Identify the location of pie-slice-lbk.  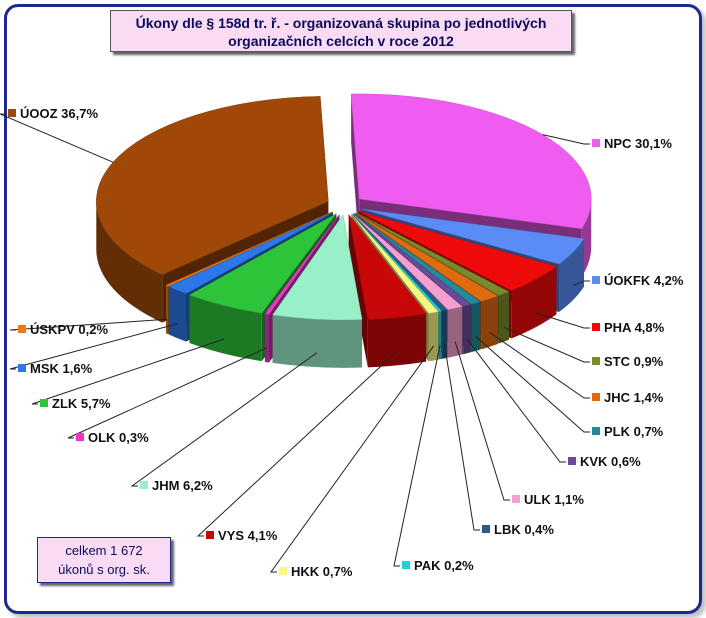
(399, 262).